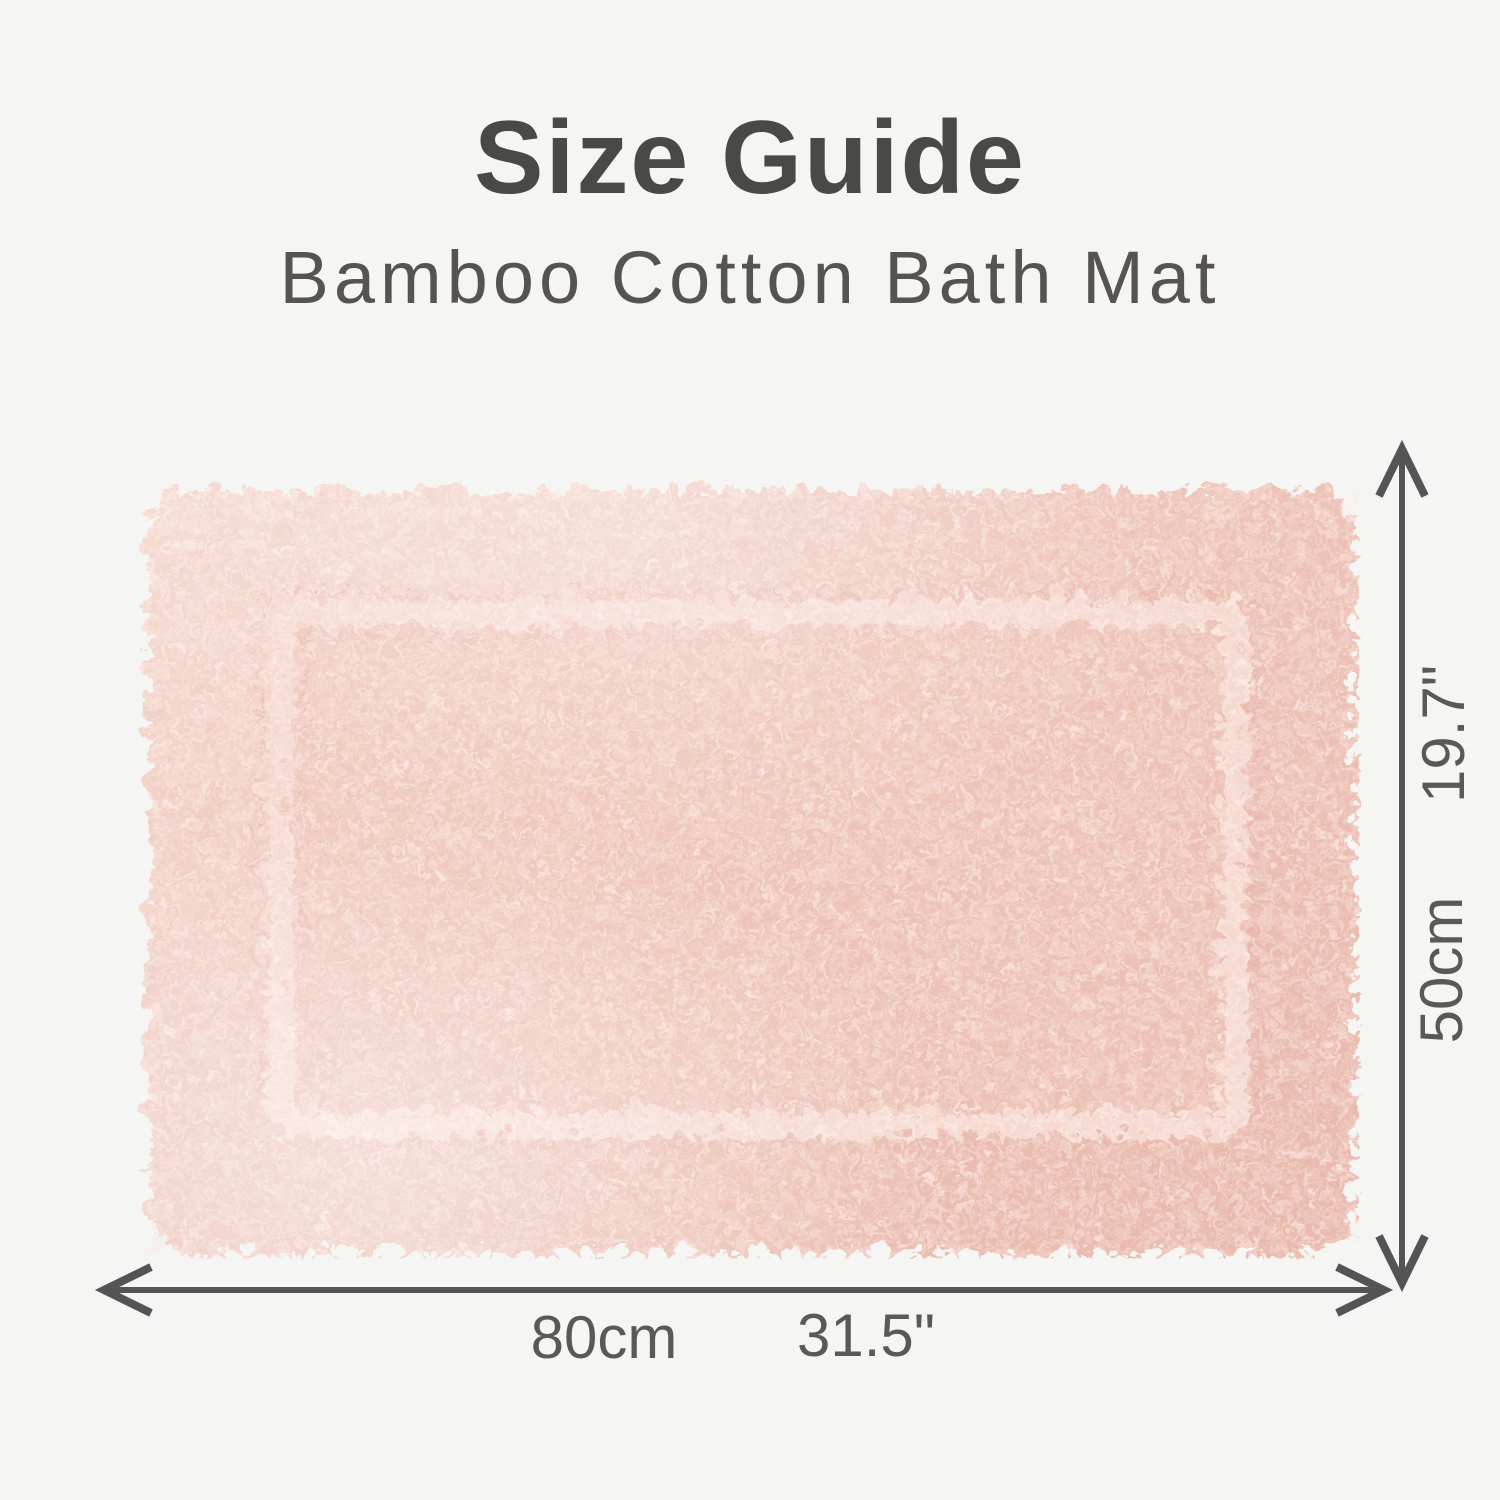  Describe the element at coordinates (866, 1335) in the screenshot. I see `width-label-inches: 31.5"` at that location.